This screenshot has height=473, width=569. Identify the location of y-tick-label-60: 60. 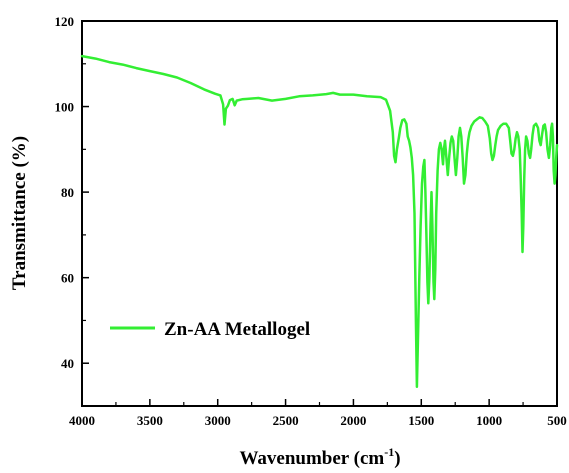
(67, 278).